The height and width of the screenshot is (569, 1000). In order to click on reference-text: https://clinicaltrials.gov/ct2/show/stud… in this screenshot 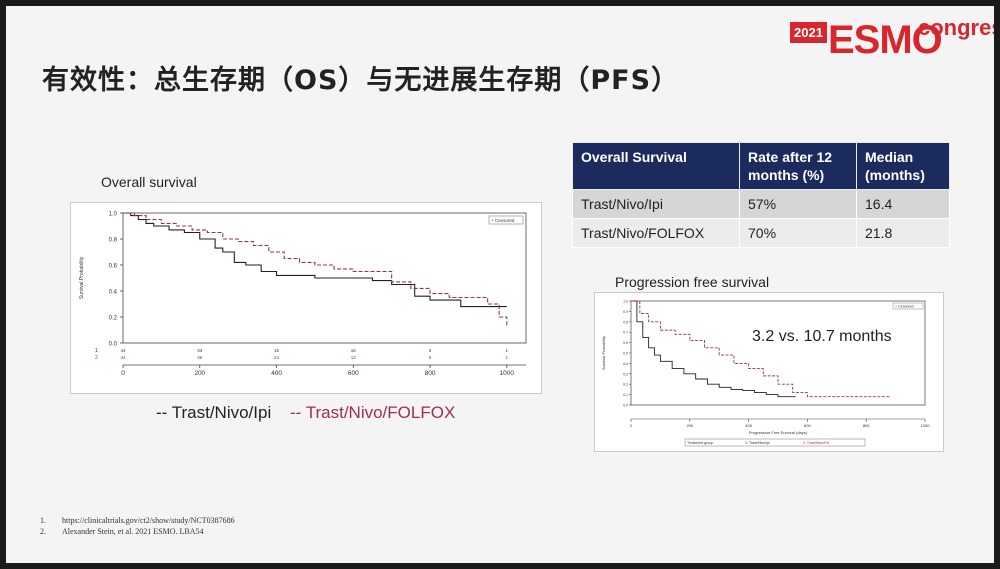, I will do `click(148, 520)`.